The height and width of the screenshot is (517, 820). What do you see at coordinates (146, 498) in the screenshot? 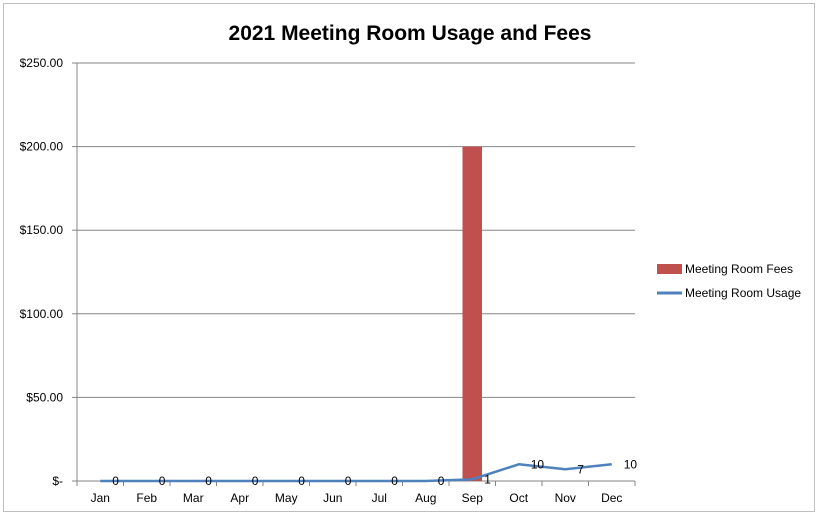
I see `x-tick-label: Feb` at bounding box center [146, 498].